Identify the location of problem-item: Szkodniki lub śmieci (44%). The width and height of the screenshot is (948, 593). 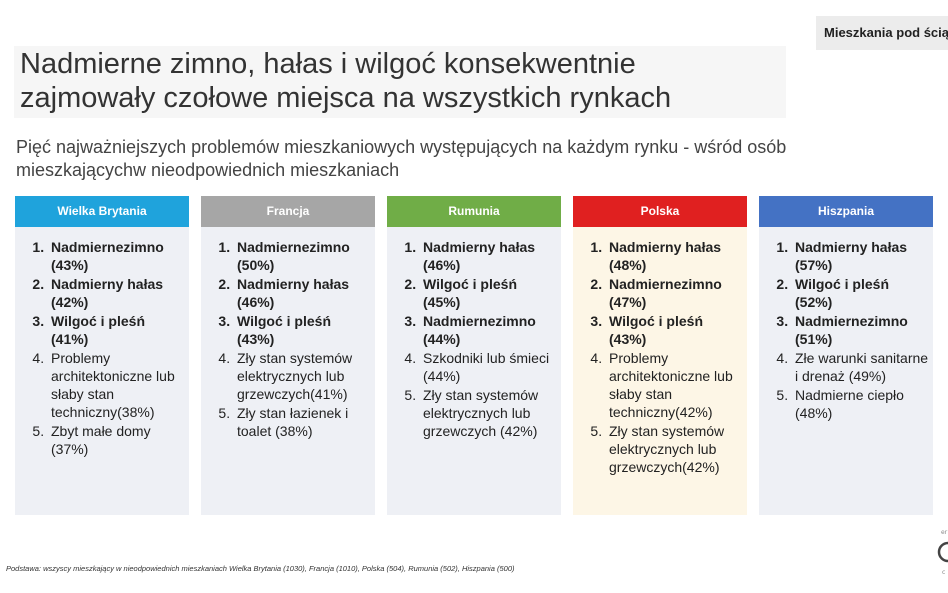
(488, 367).